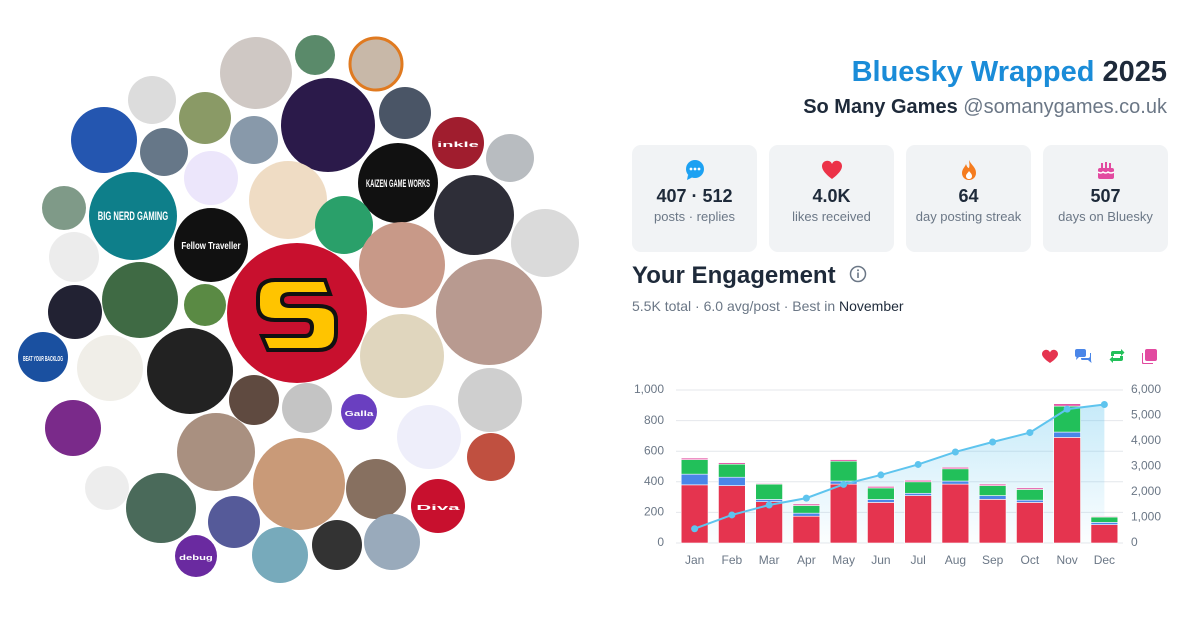  Describe the element at coordinates (1065, 107) in the screenshot. I see `account-handle: @somanygames.co.uk` at that location.